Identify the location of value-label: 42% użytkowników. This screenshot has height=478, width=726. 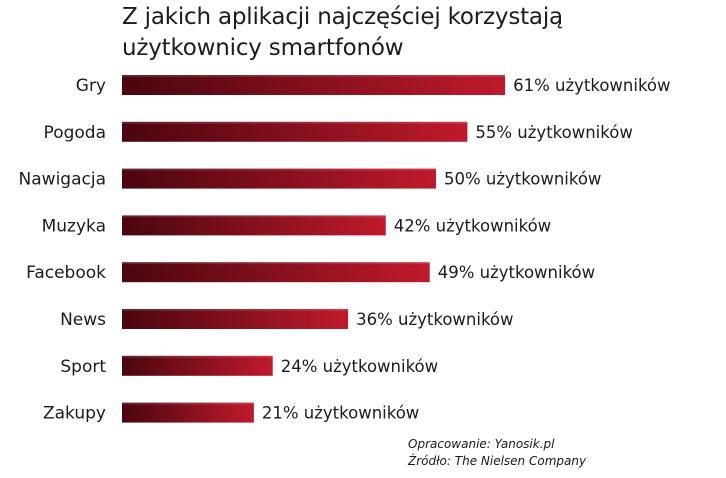
(472, 225).